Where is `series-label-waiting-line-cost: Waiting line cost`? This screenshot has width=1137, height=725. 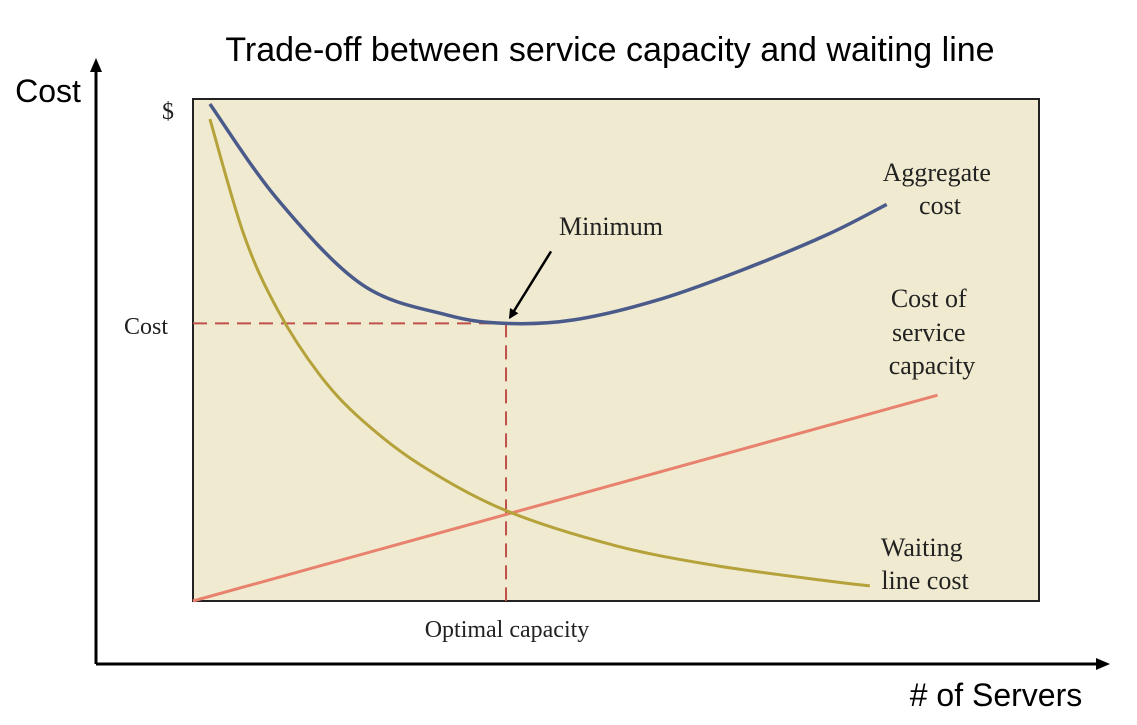
series-label-waiting-line-cost: Waiting line cost is located at coordinates (925, 564).